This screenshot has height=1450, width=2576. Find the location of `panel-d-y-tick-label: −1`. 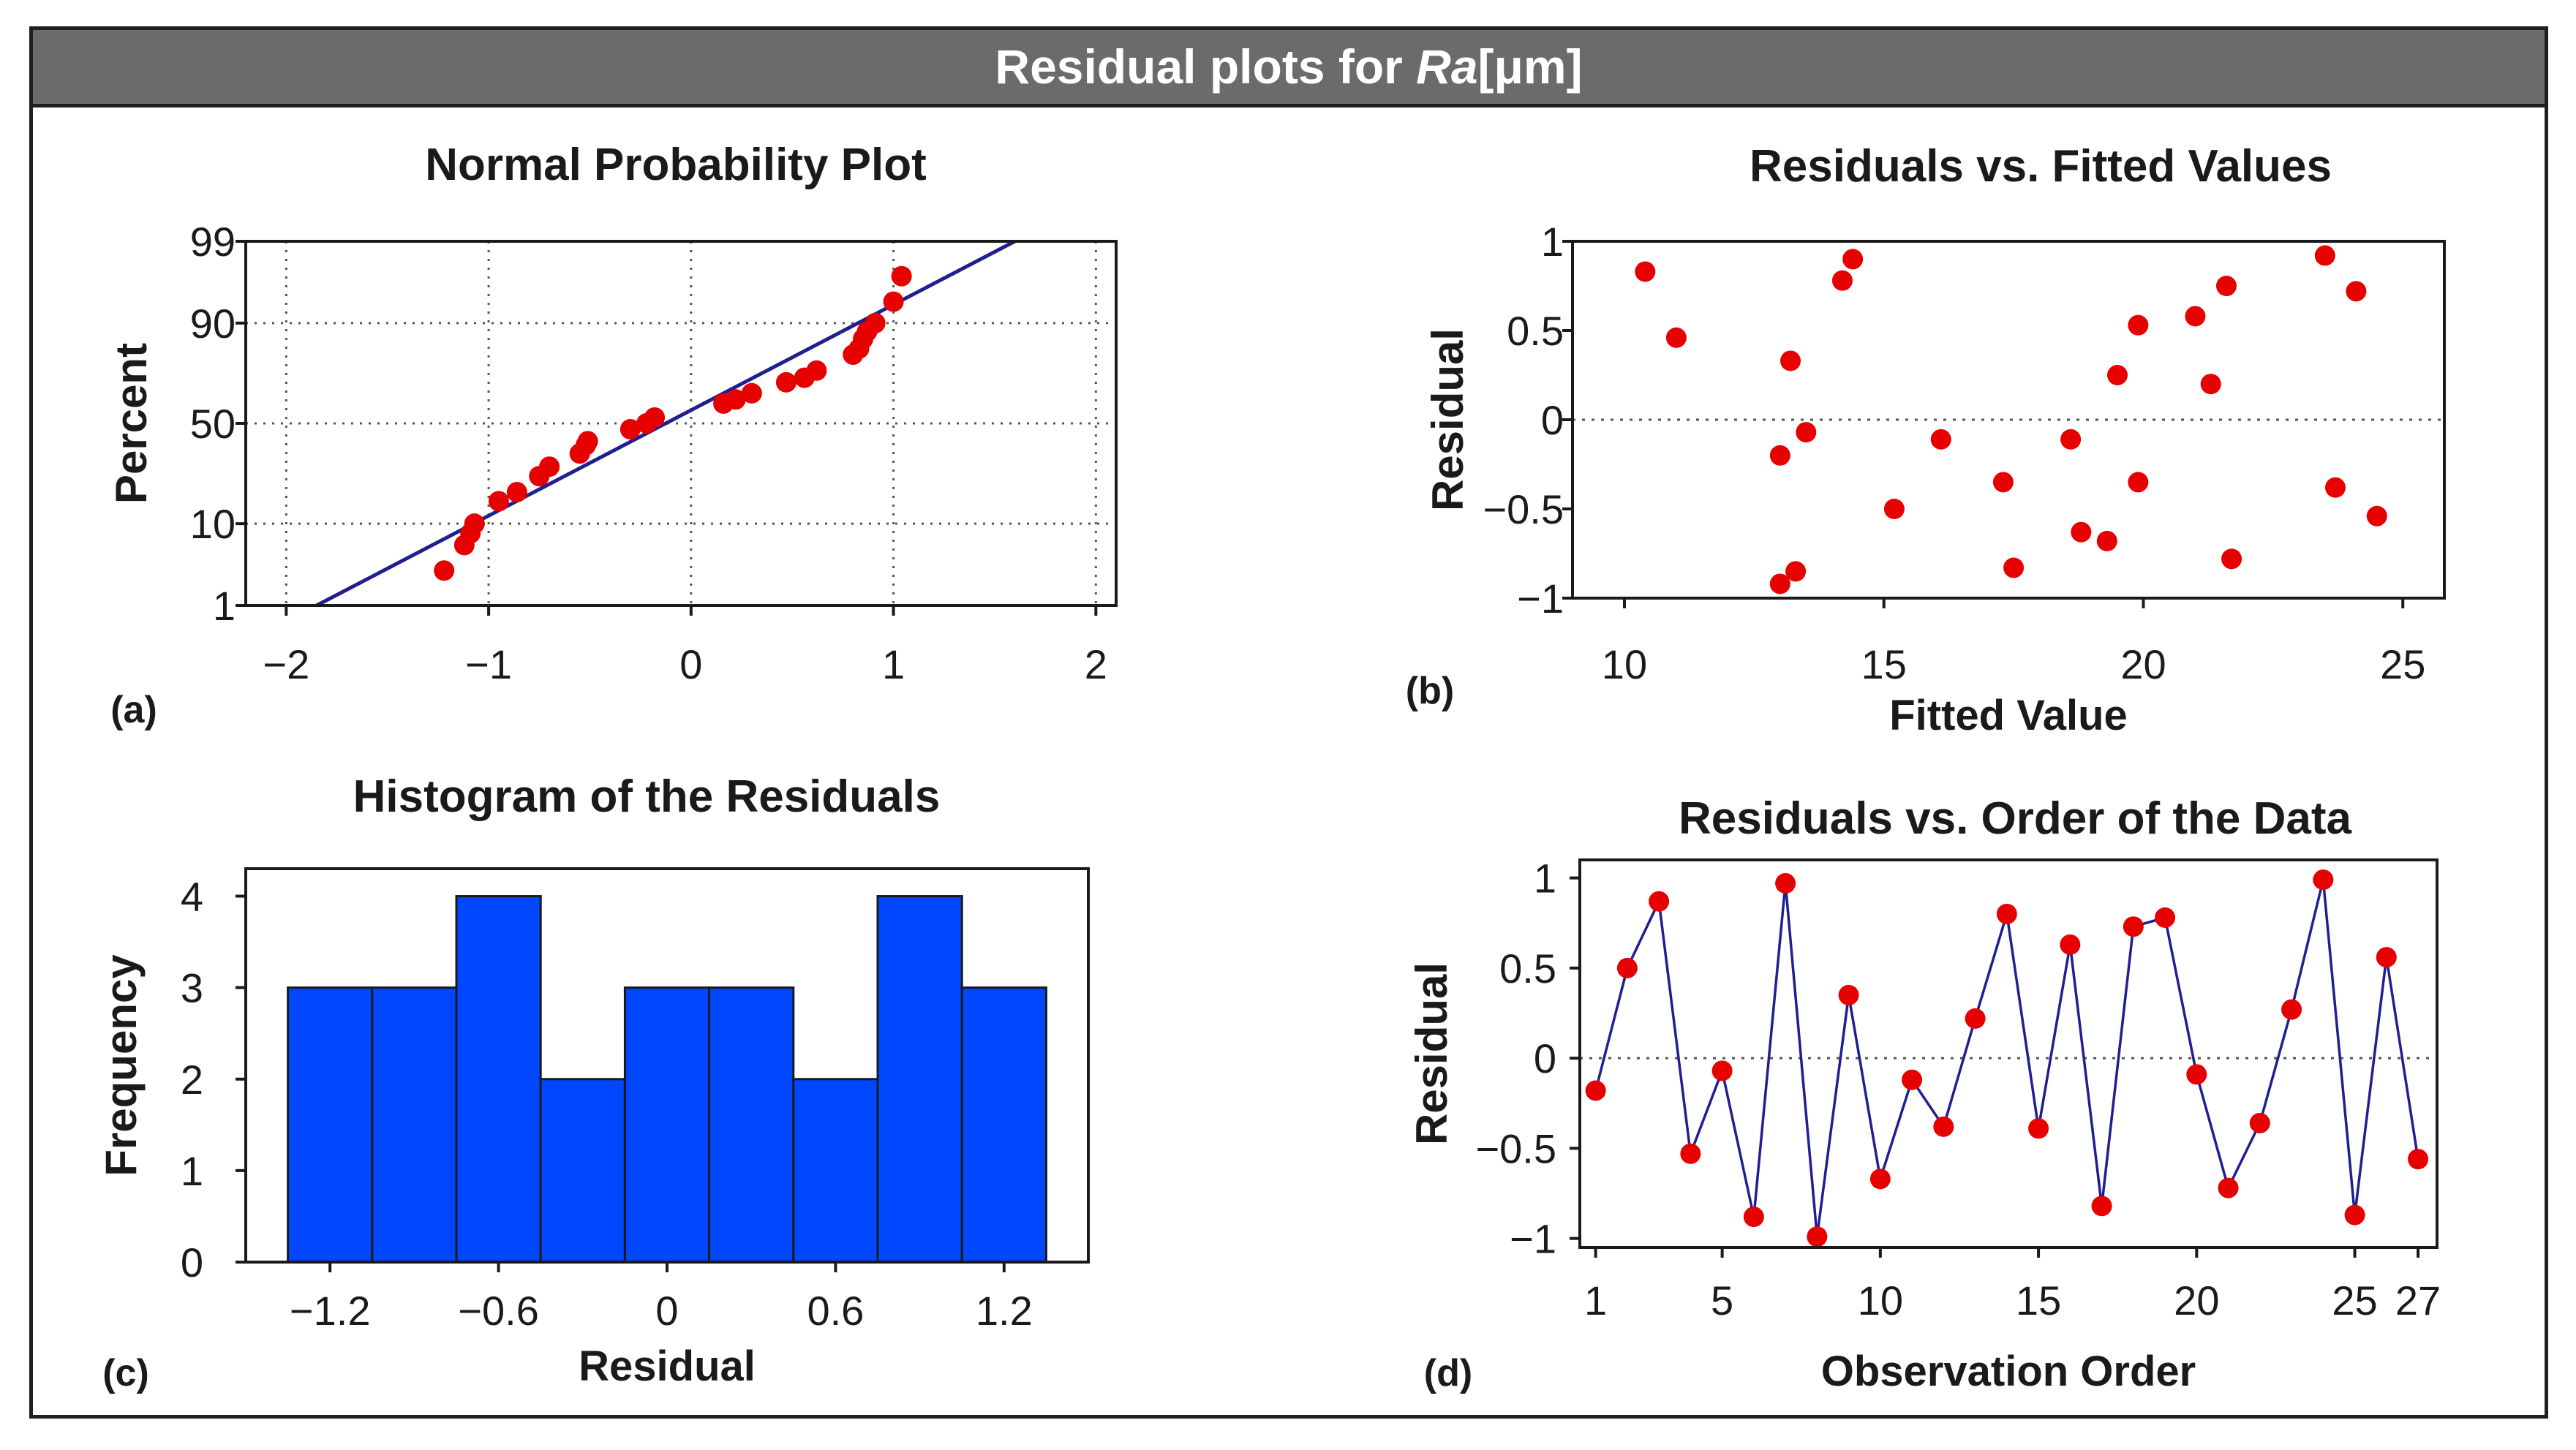

panel-d-y-tick-label: −1 is located at coordinates (1533, 1239).